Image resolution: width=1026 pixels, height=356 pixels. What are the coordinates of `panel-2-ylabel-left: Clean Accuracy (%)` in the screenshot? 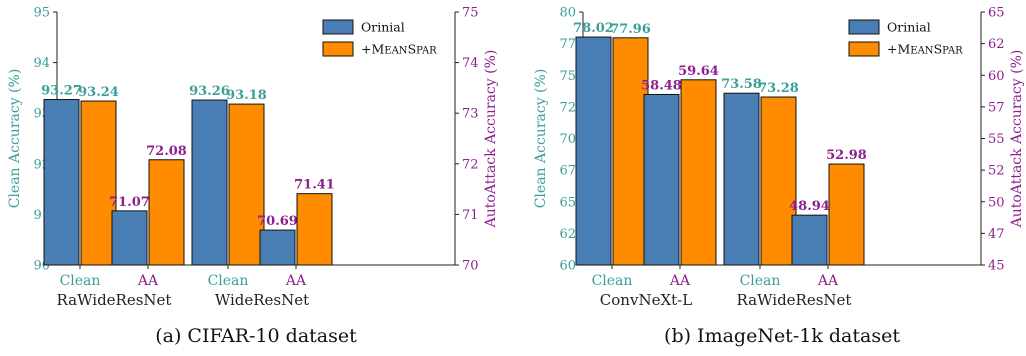 It's located at (541, 139).